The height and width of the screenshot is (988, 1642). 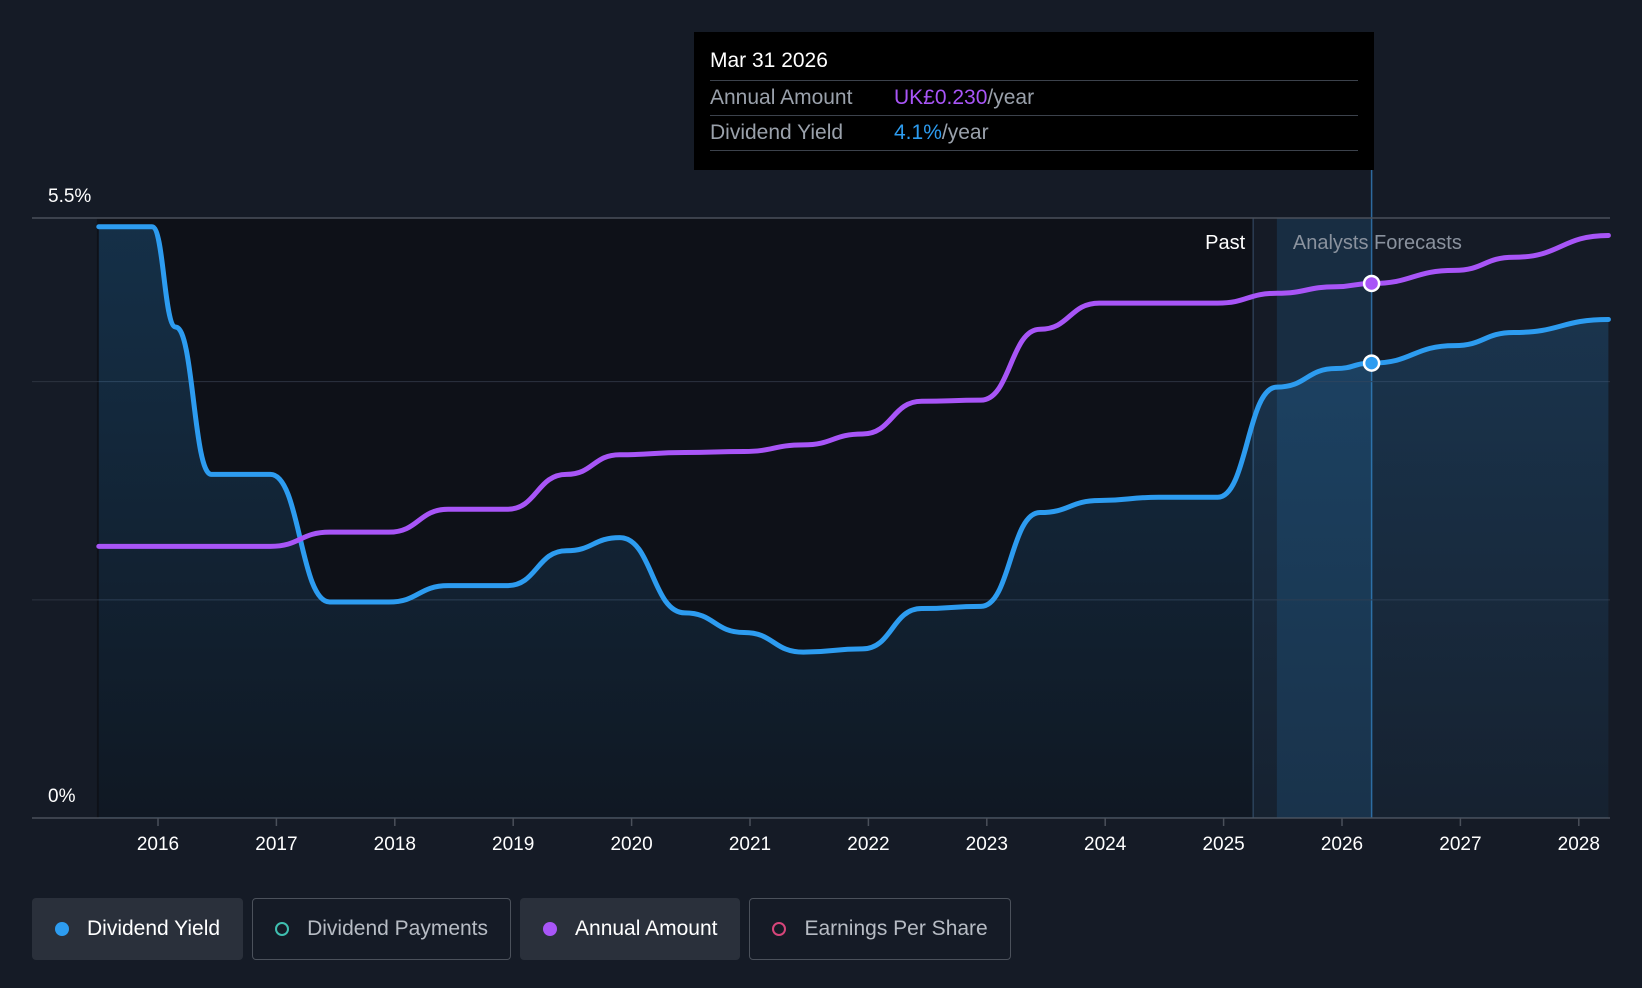 I want to click on tooltip-row-annual-amount: Annual Amount UK£0.230/year, so click(x=1034, y=98).